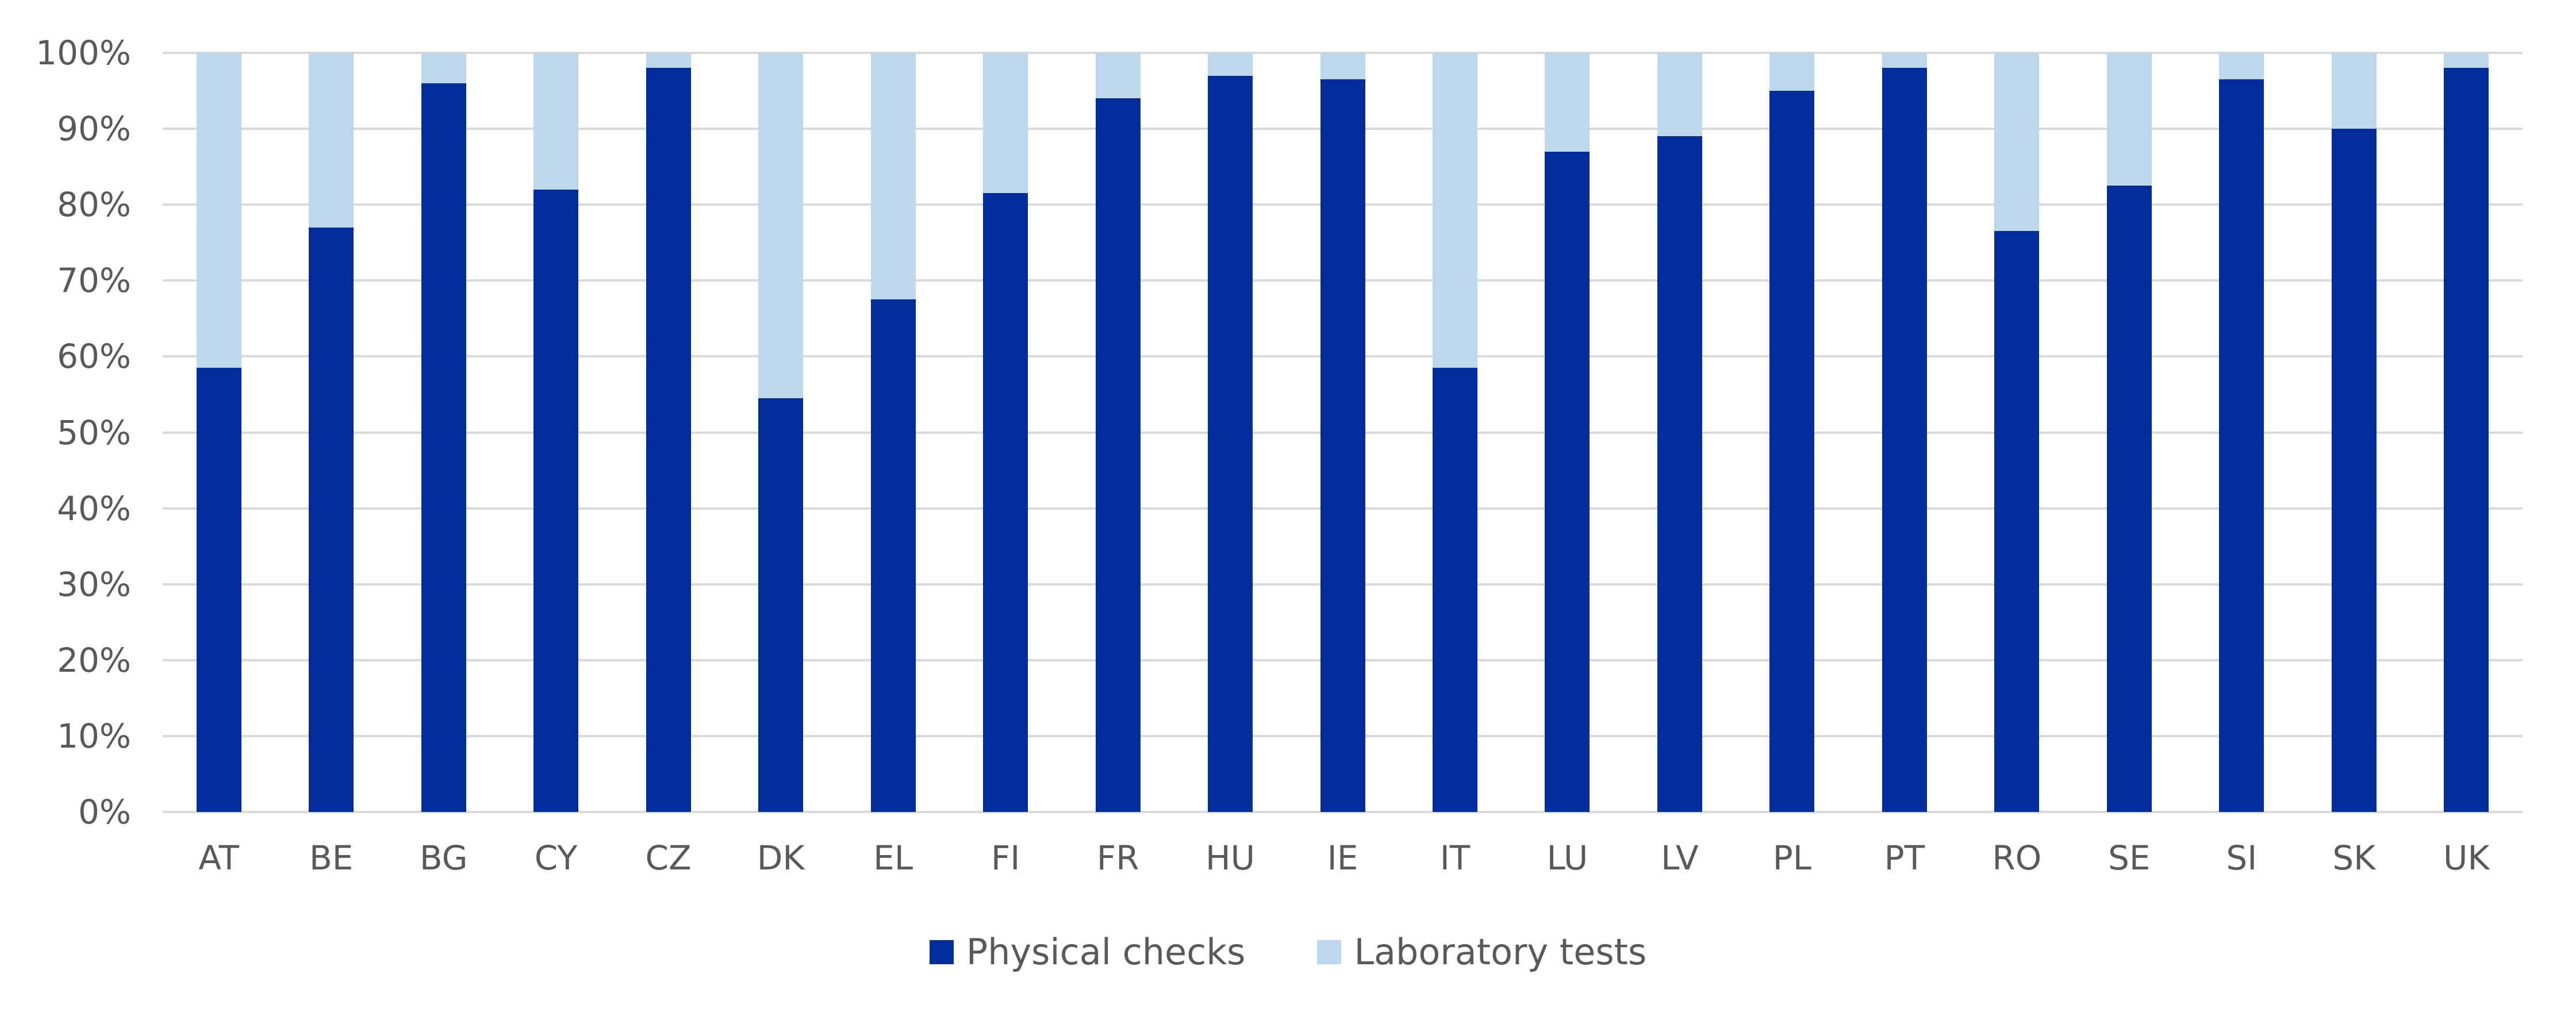 The height and width of the screenshot is (1024, 2576). Describe the element at coordinates (1680, 858) in the screenshot. I see `x-label-LV: LV` at that location.